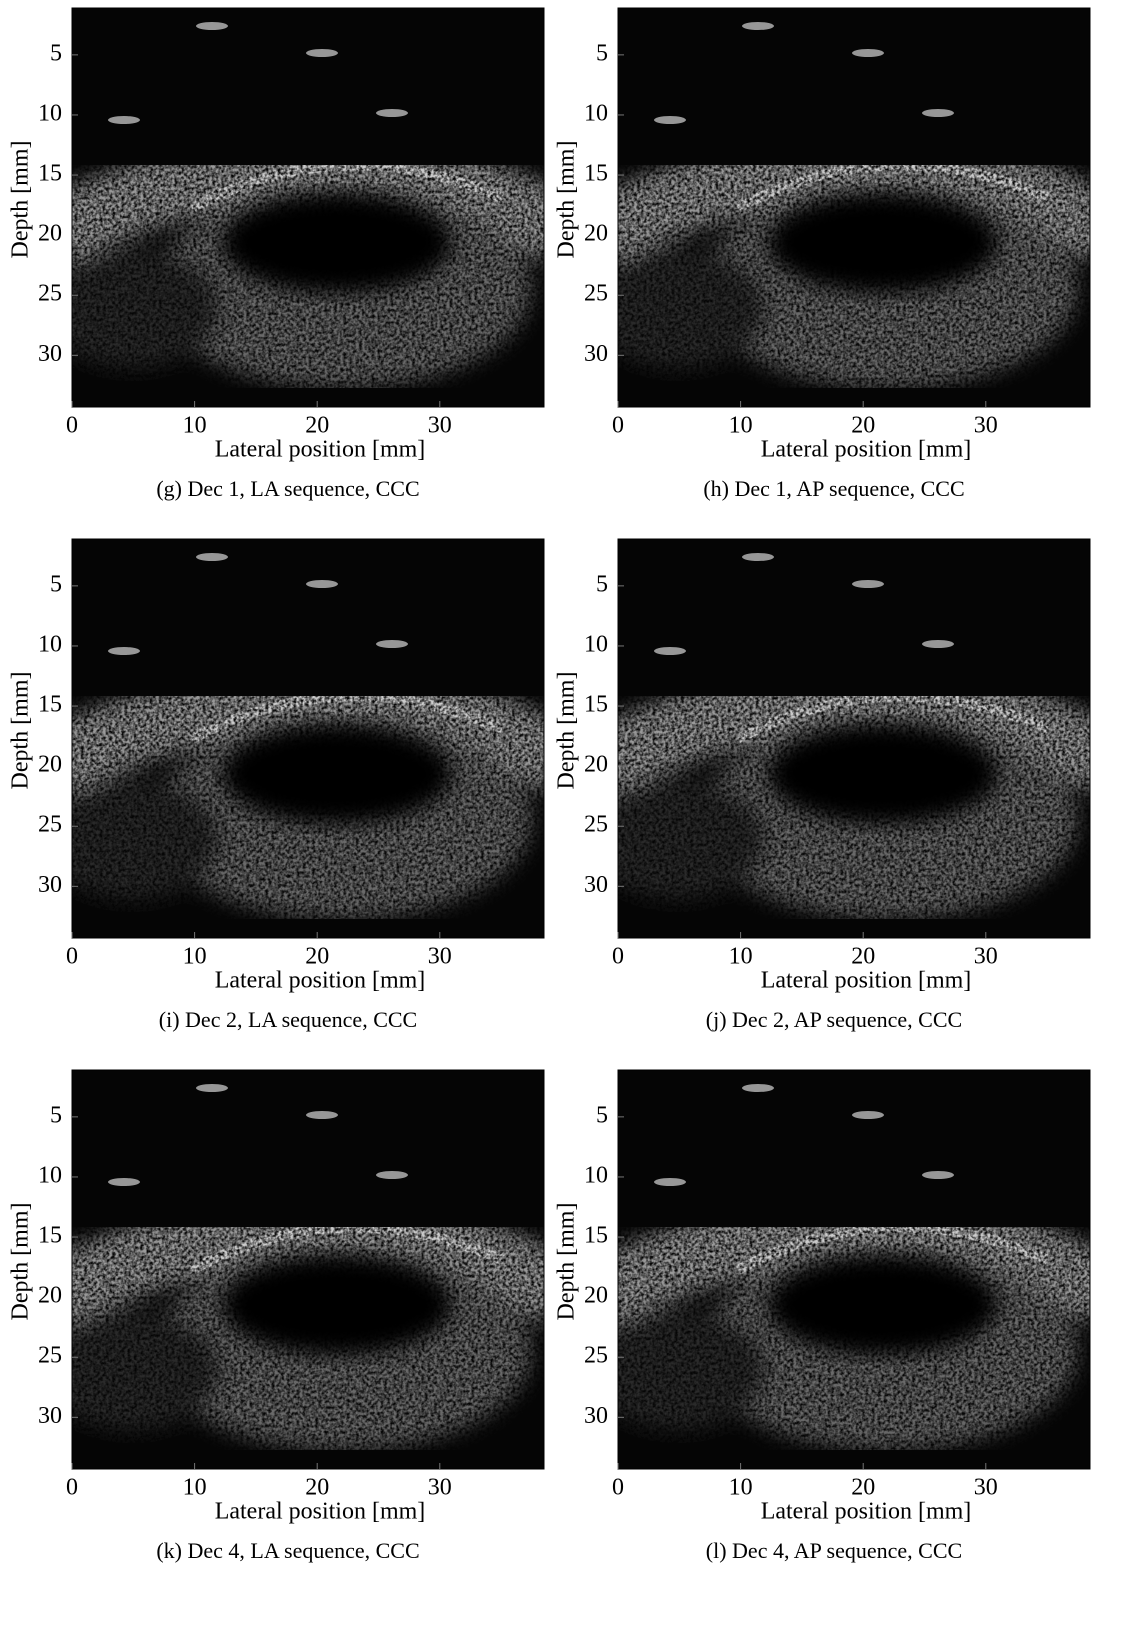  I want to click on caption: (g) Dec 1, LA sequence, CCC, so click(287, 488).